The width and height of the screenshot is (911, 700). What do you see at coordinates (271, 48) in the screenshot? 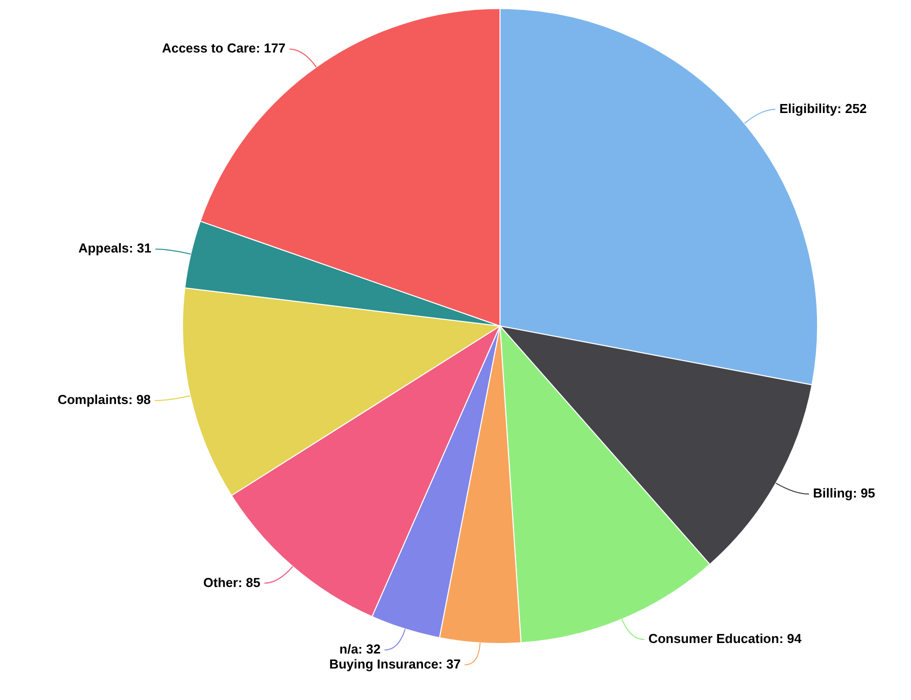
I see `data-label: : 177` at bounding box center [271, 48].